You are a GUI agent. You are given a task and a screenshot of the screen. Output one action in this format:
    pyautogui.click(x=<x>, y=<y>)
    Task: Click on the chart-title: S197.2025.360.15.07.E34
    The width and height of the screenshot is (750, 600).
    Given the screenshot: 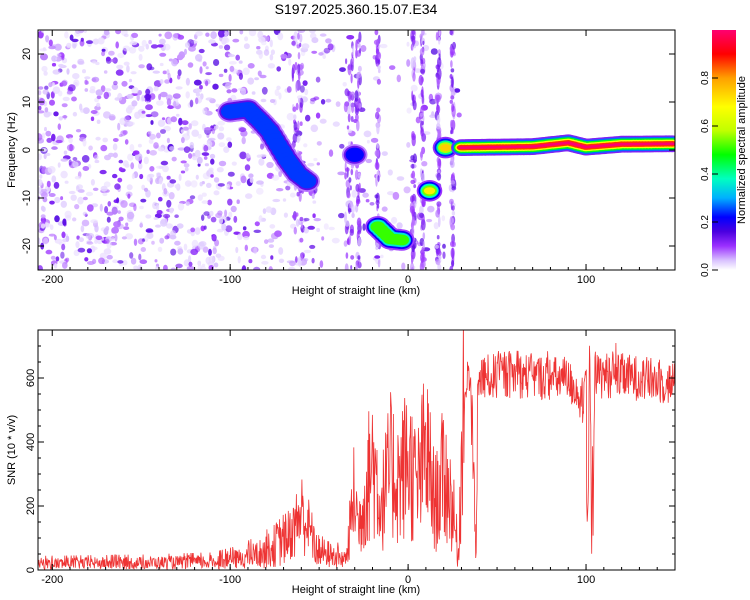 What is the action you would take?
    pyautogui.click(x=356, y=9)
    